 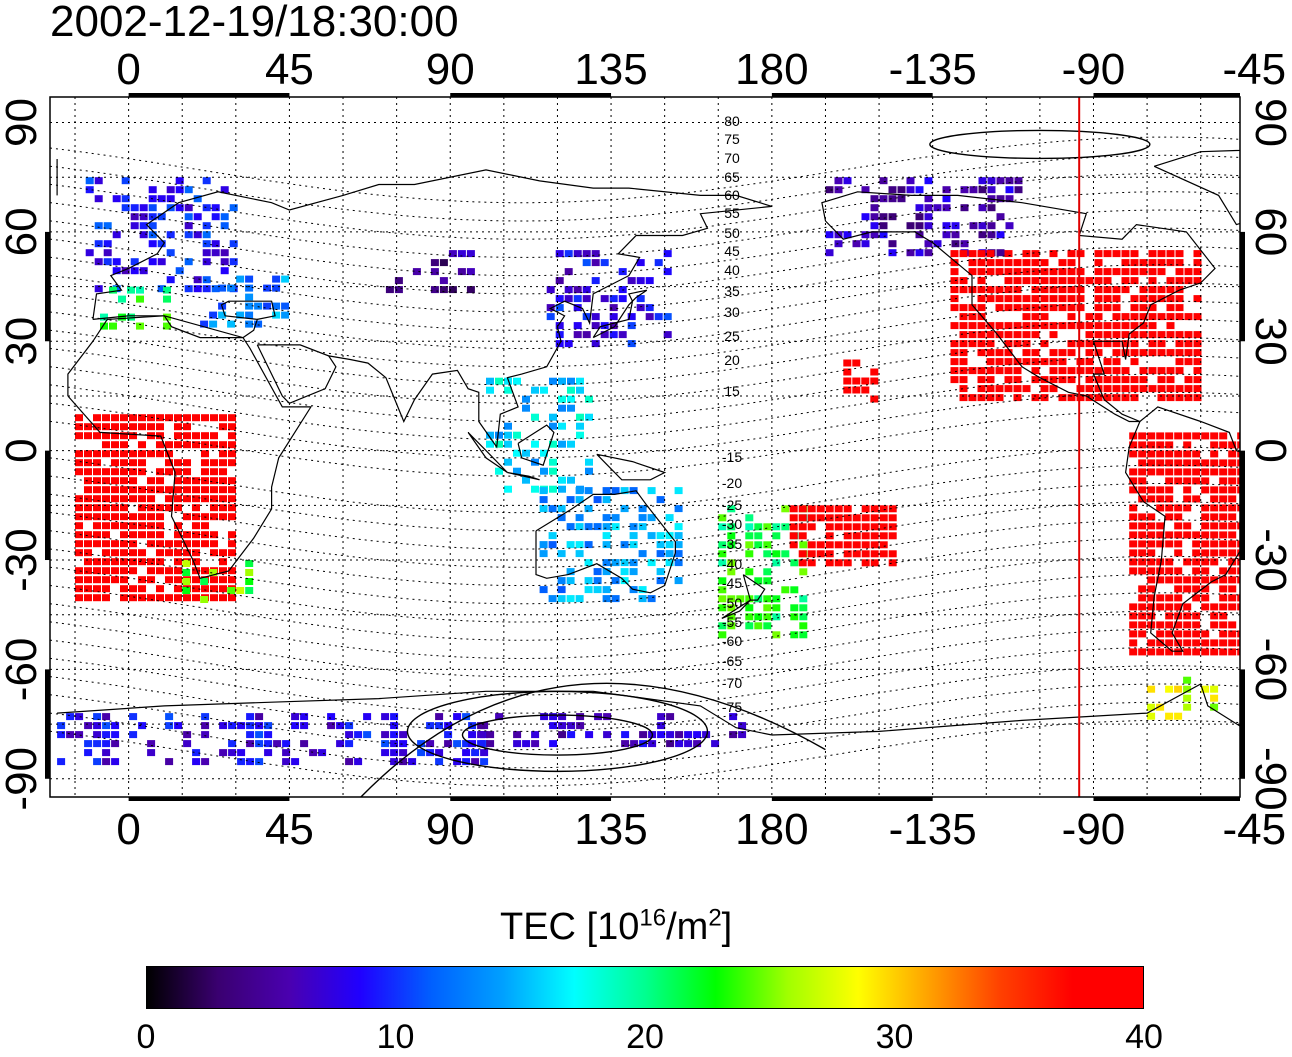 What do you see at coordinates (1269, 670) in the screenshot?
I see `right-lat-label: -60` at bounding box center [1269, 670].